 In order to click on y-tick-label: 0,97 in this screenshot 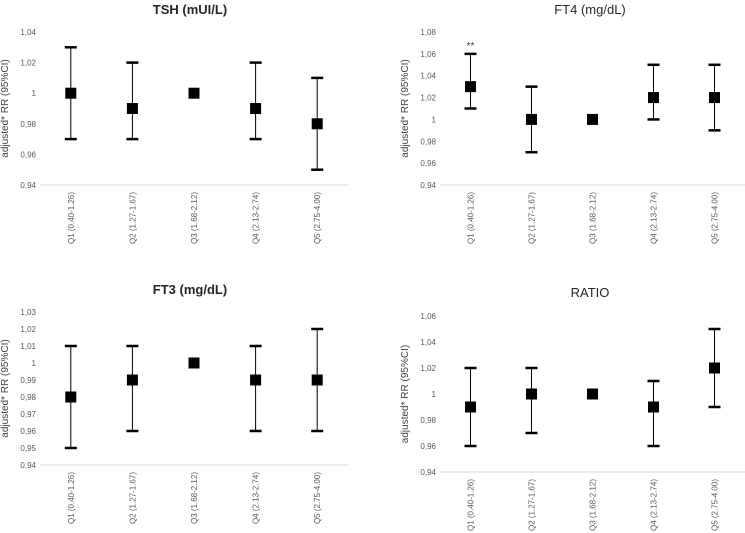, I will do `click(28, 414)`.